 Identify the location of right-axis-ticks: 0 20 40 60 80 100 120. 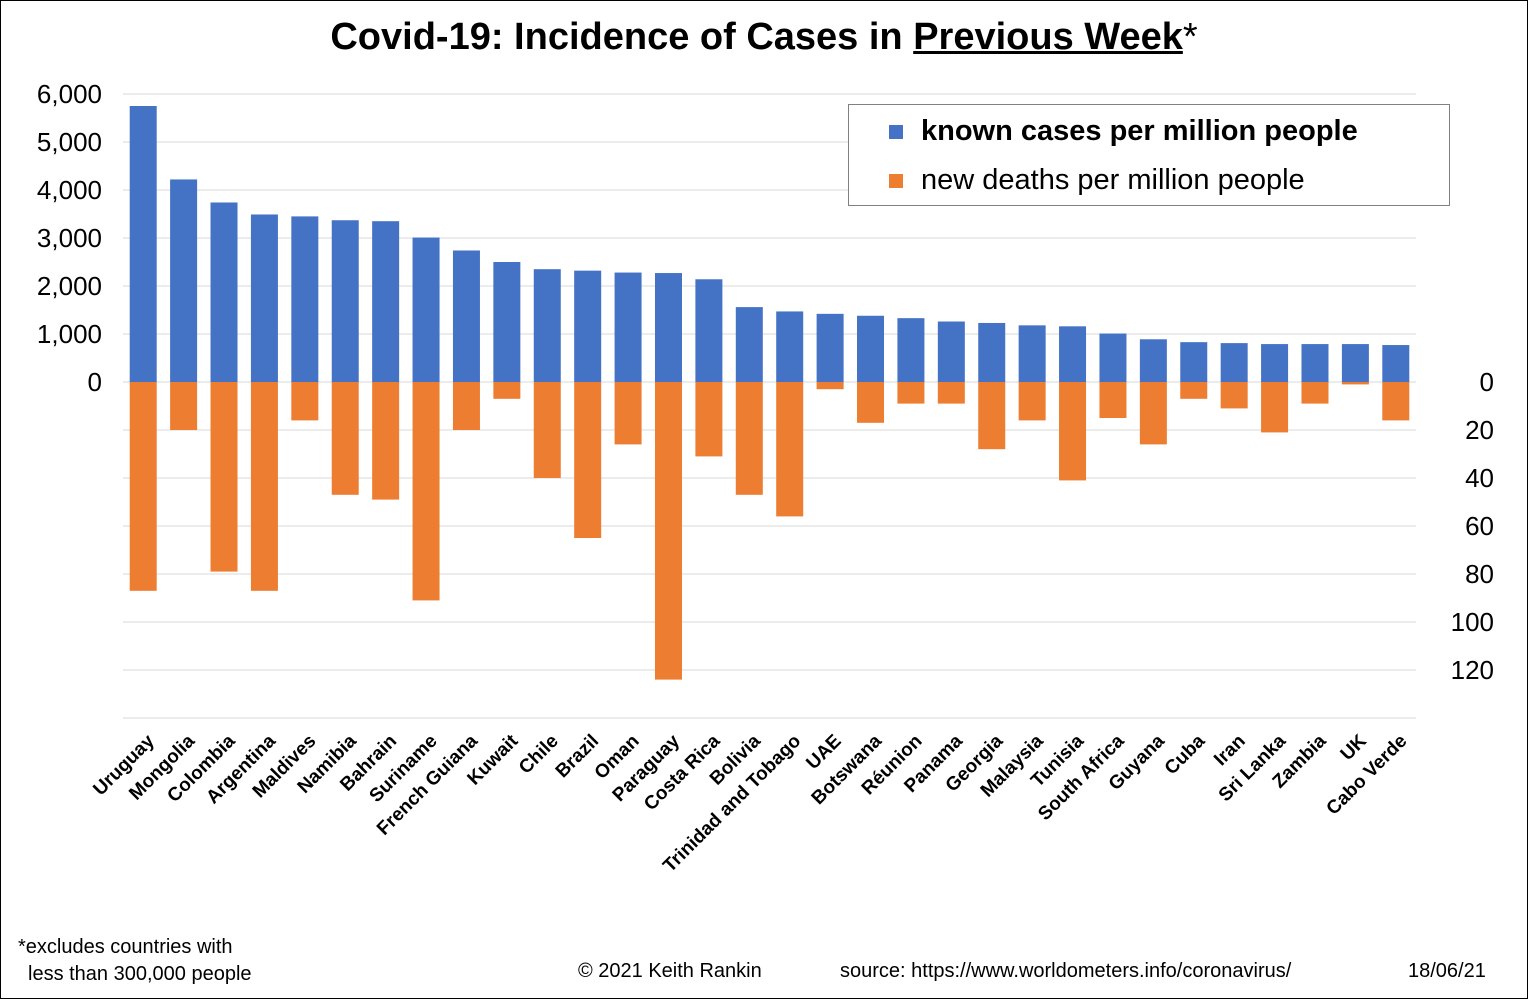
(1472, 526).